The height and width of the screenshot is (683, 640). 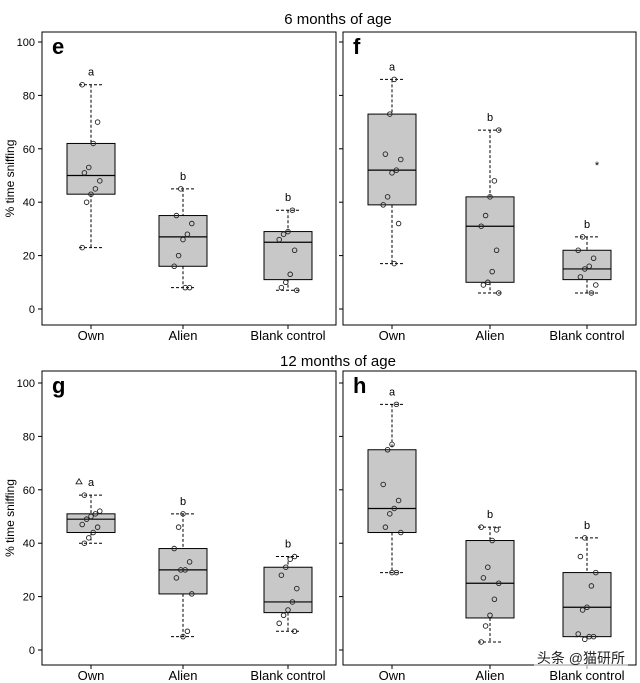 What do you see at coordinates (357, 46) in the screenshot?
I see `panel-letter: f` at bounding box center [357, 46].